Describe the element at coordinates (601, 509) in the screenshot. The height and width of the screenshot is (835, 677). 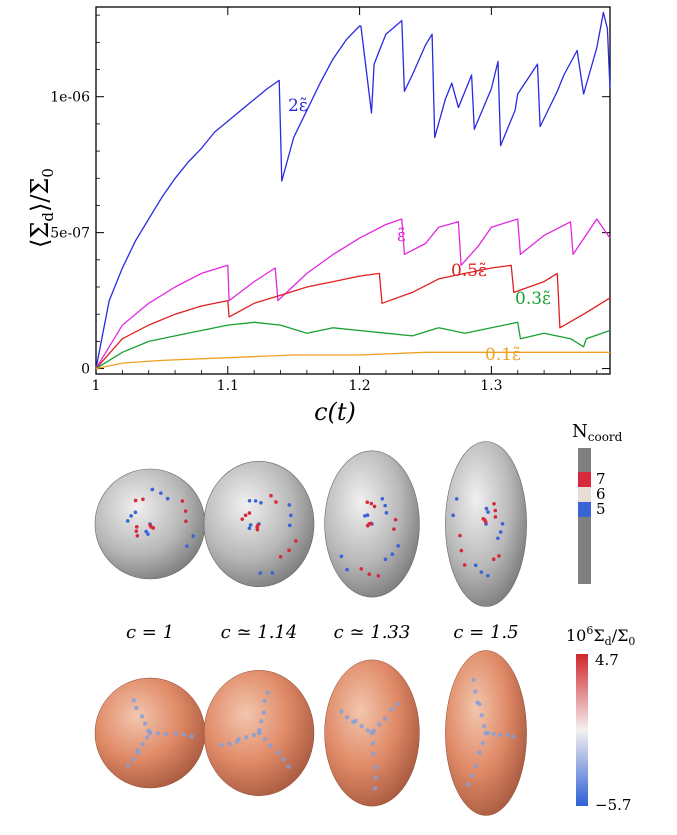
I see `coordination-label-5: 5` at that location.